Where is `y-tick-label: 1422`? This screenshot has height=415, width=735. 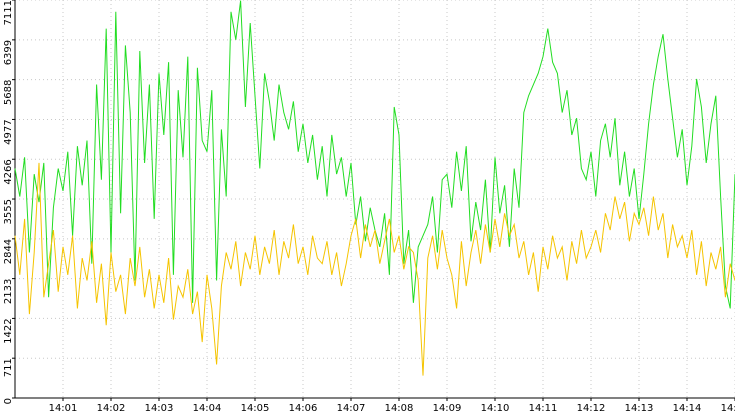 y-tick-label: 1422 is located at coordinates (8, 330).